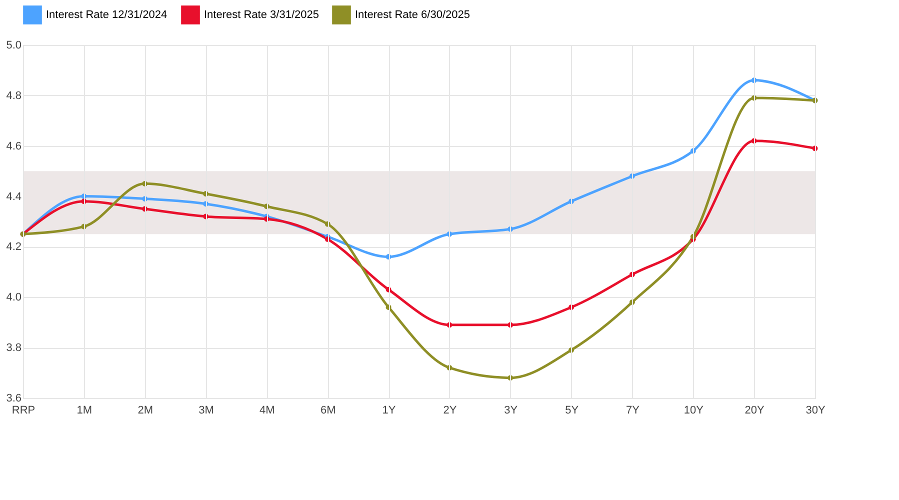  I want to click on y-tick-label: 4.4, so click(14, 196).